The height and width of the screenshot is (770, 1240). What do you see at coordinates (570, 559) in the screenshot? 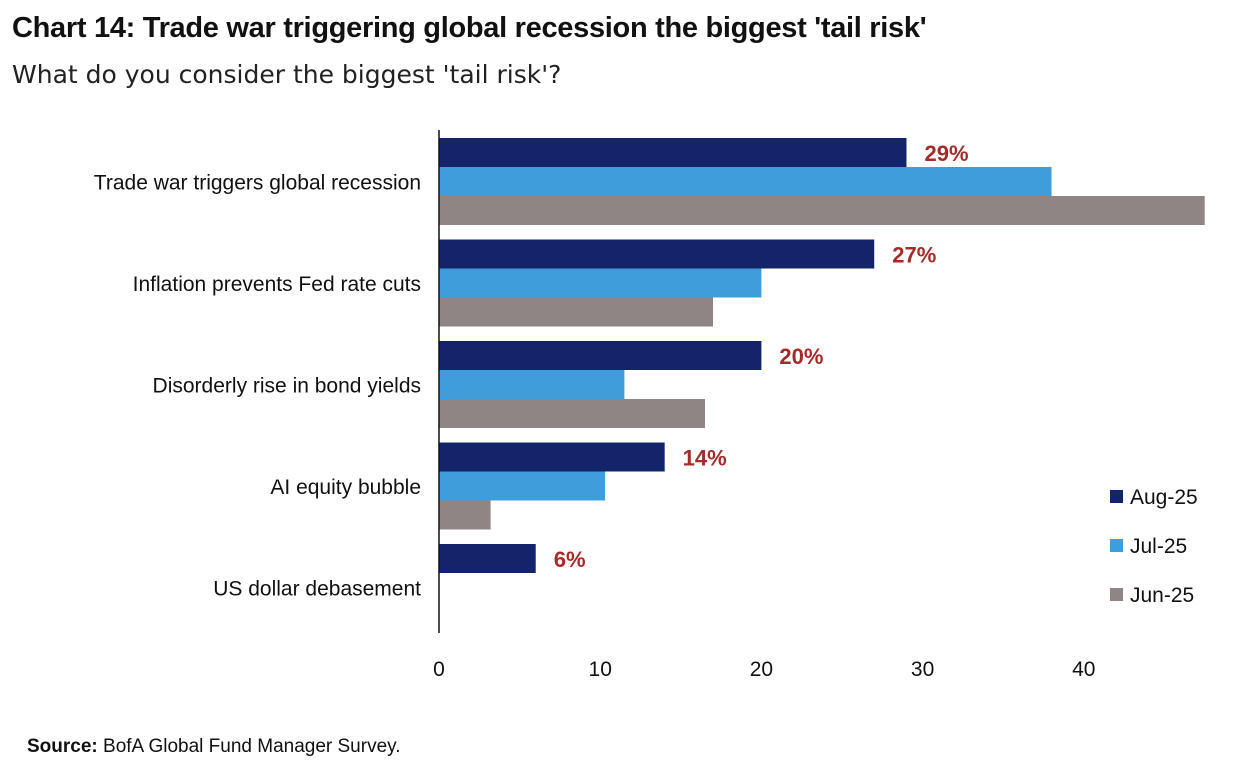
I see `data-label: 6%` at bounding box center [570, 559].